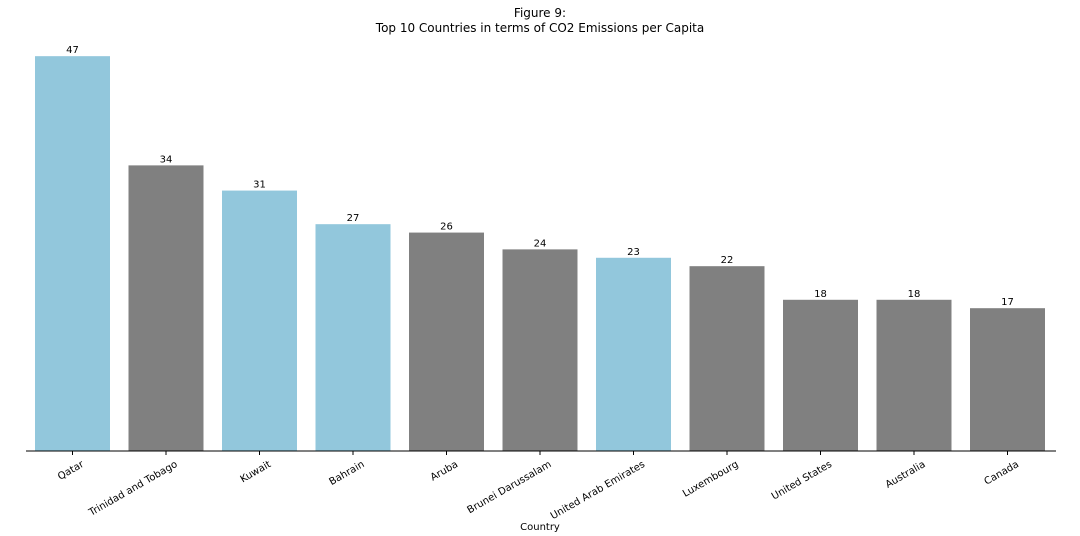 This screenshot has width=1080, height=536. What do you see at coordinates (727, 260) in the screenshot?
I see `bar-value-label: 22` at bounding box center [727, 260].